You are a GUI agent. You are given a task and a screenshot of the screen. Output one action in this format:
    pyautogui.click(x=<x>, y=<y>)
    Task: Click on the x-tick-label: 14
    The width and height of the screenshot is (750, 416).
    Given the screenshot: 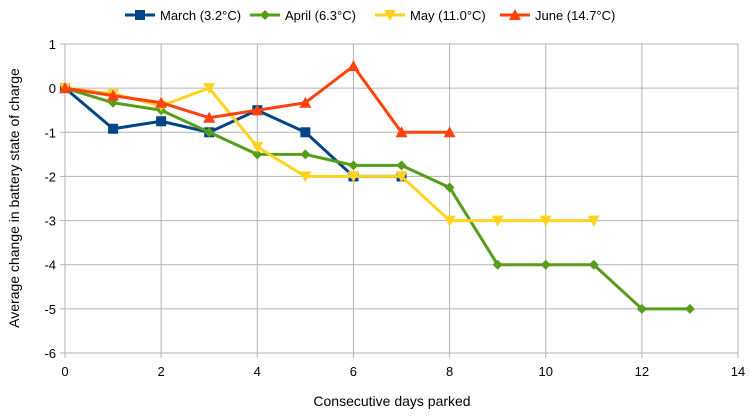 What is the action you would take?
    pyautogui.click(x=738, y=371)
    